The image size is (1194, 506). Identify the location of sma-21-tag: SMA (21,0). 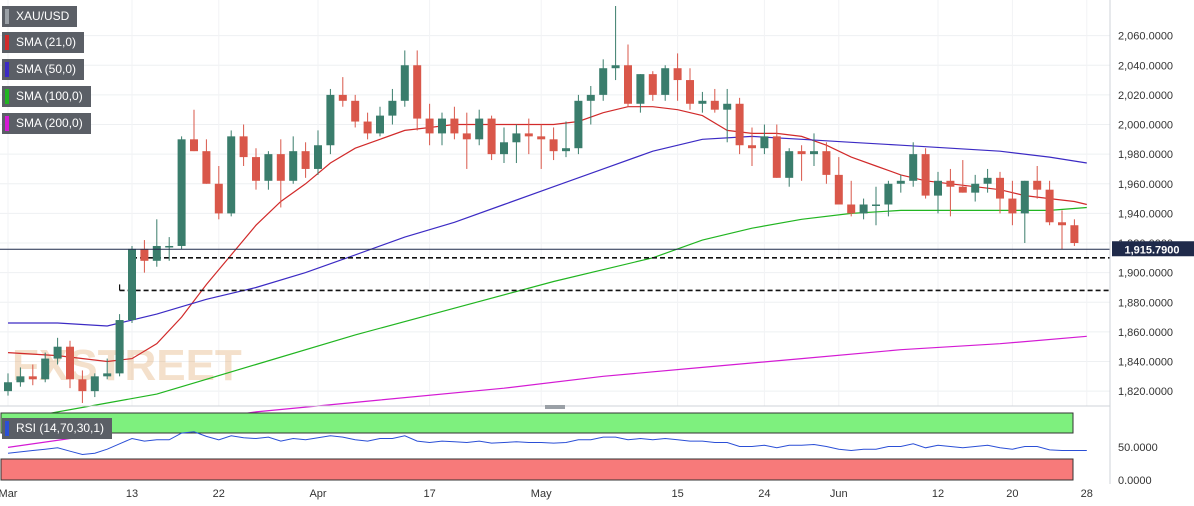
(43, 42).